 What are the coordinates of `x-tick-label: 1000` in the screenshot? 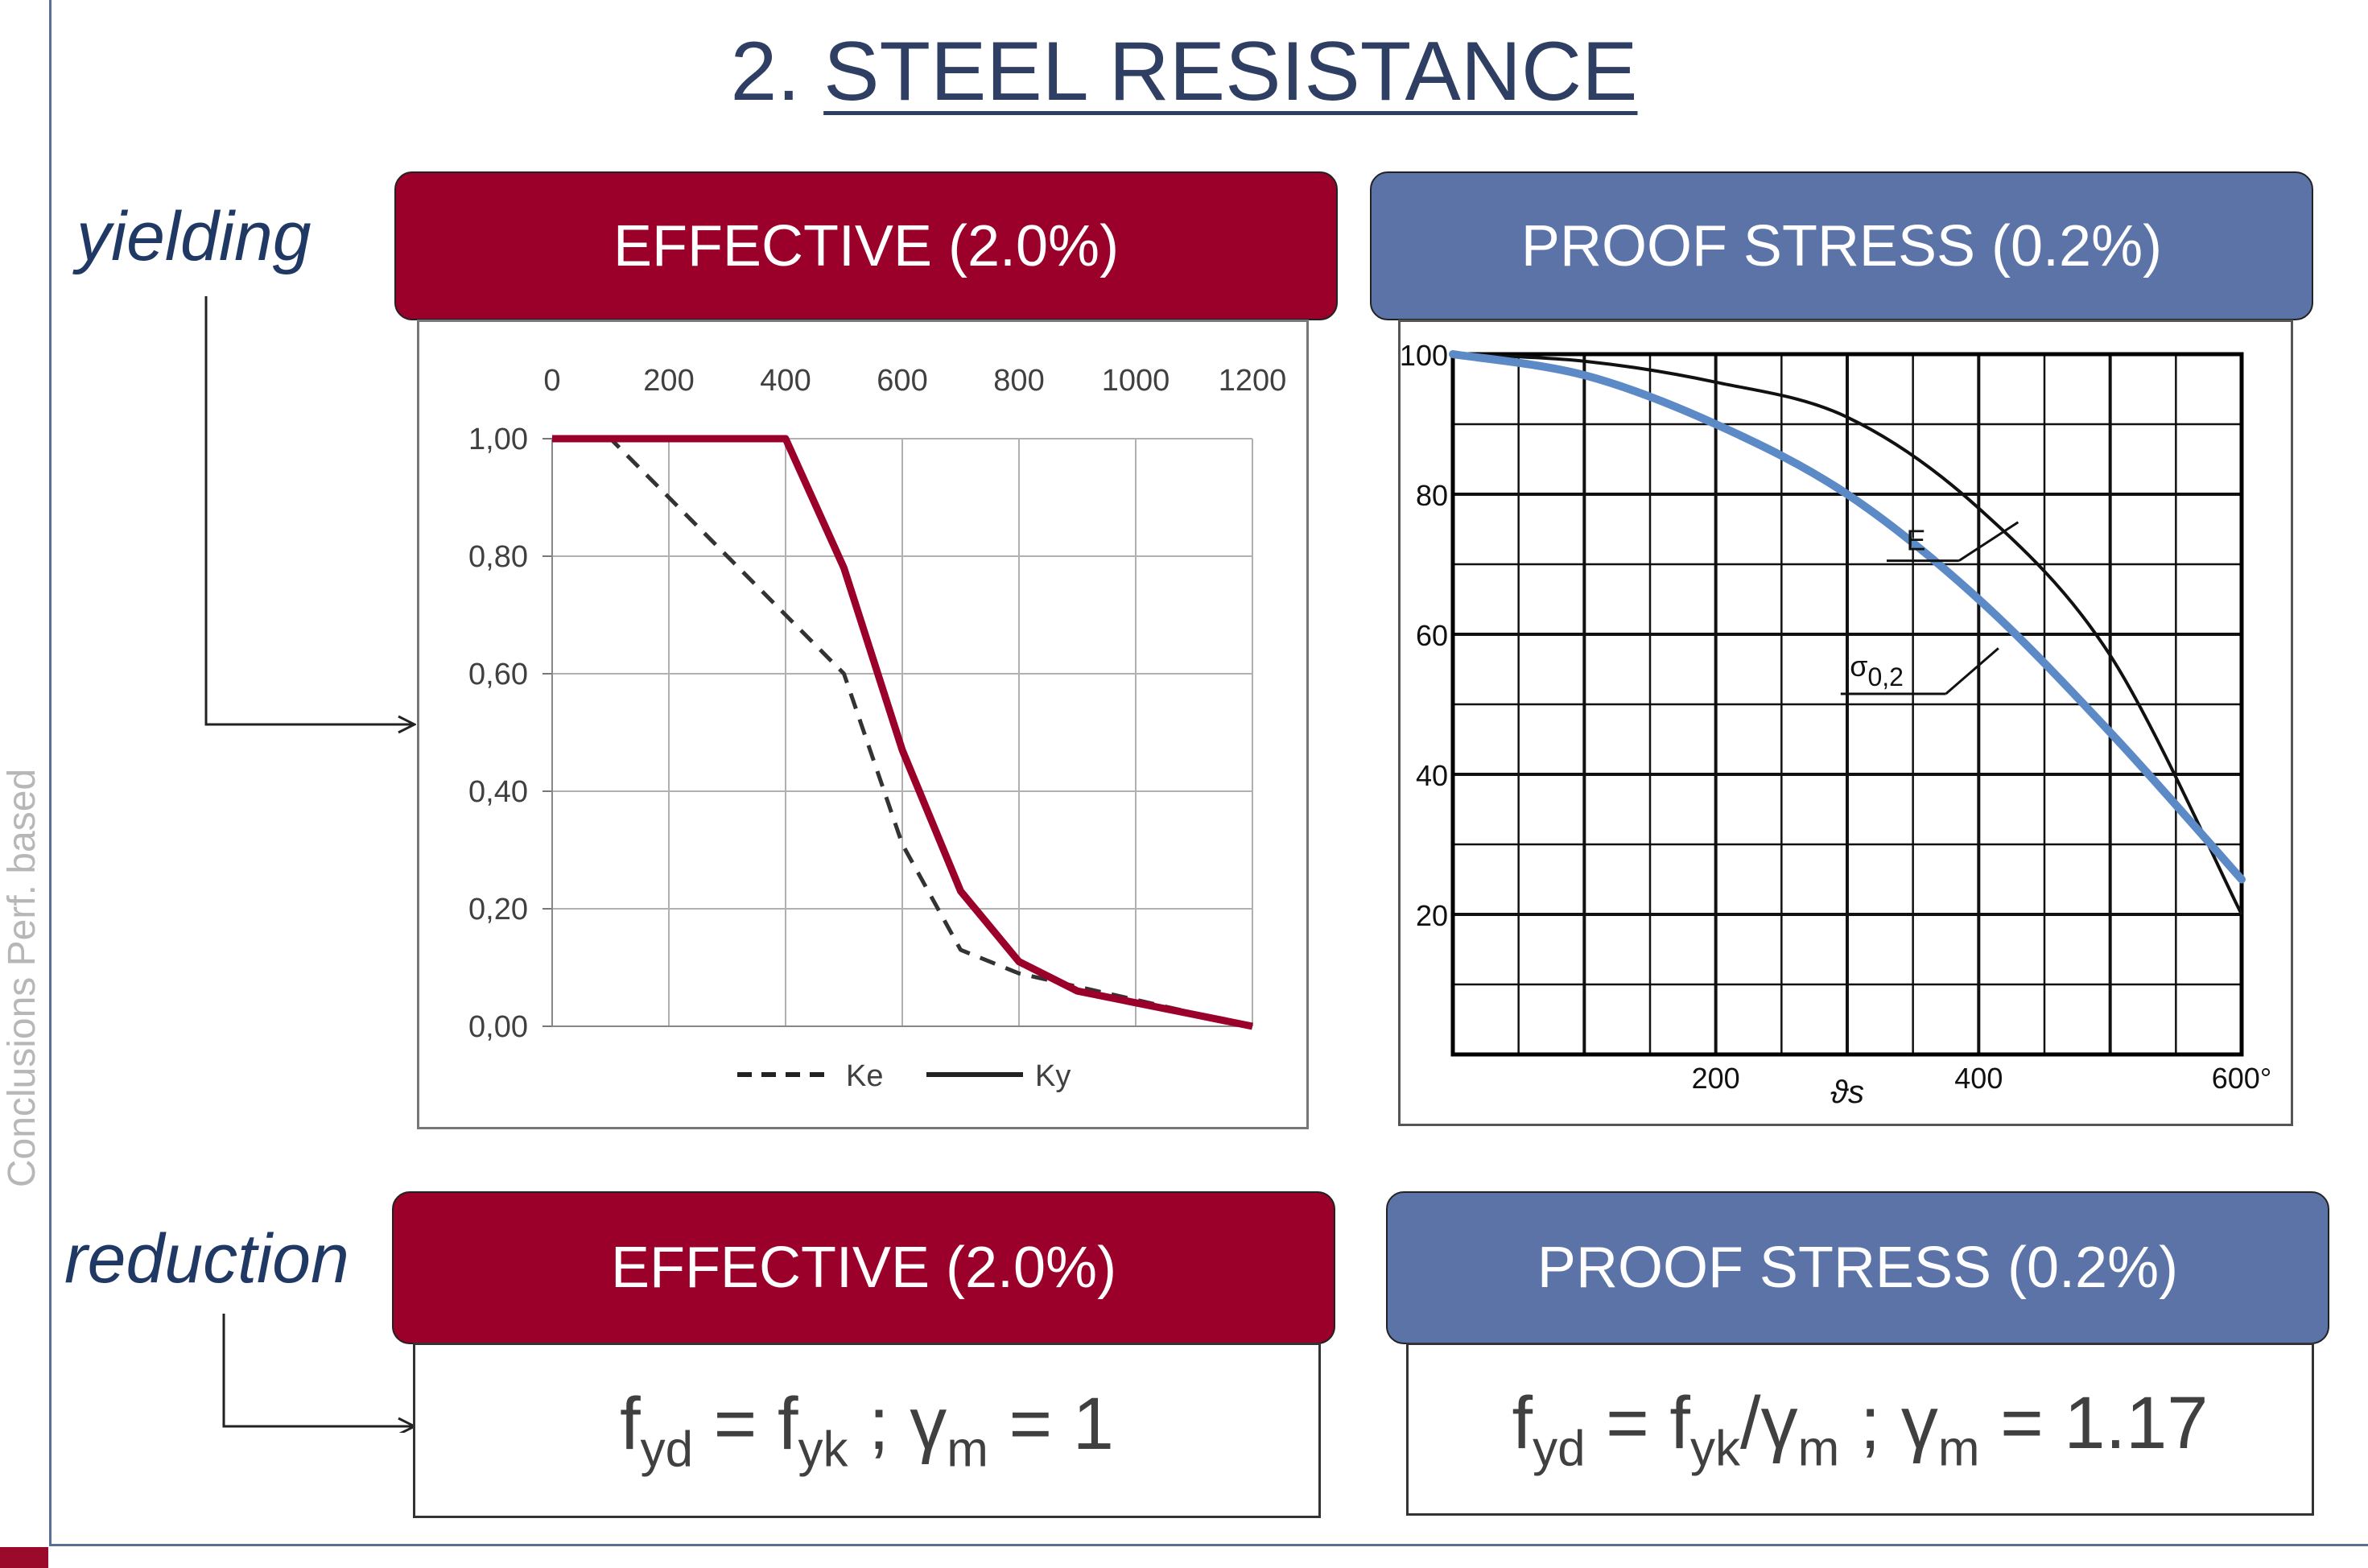 It's located at (1136, 381).